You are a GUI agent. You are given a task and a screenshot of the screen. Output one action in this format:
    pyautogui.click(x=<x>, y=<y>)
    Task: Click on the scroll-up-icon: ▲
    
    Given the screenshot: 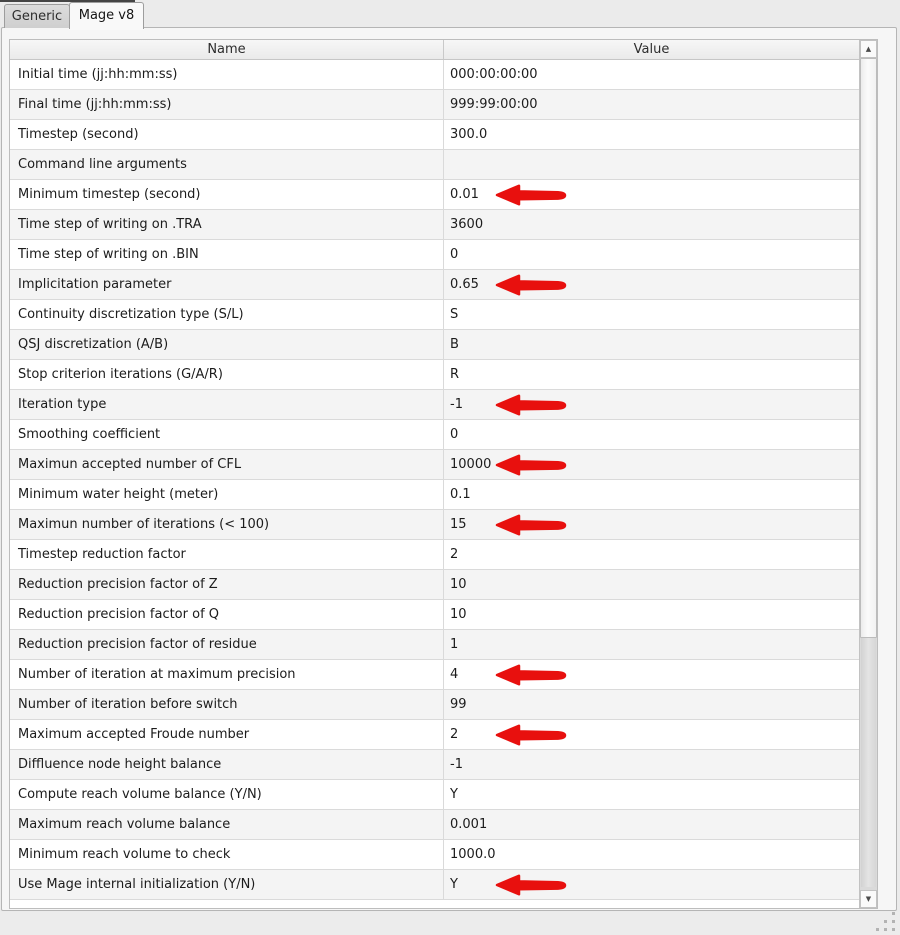 What is the action you would take?
    pyautogui.click(x=868, y=49)
    